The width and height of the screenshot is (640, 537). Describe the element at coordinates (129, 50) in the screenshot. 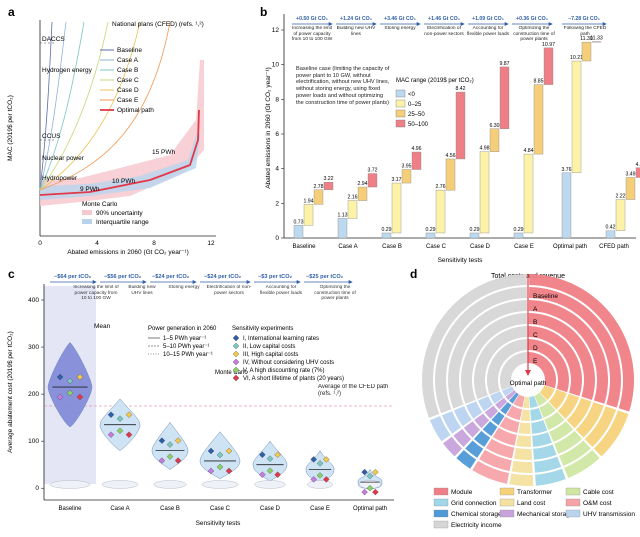

I see `legend-item: Baseline` at that location.